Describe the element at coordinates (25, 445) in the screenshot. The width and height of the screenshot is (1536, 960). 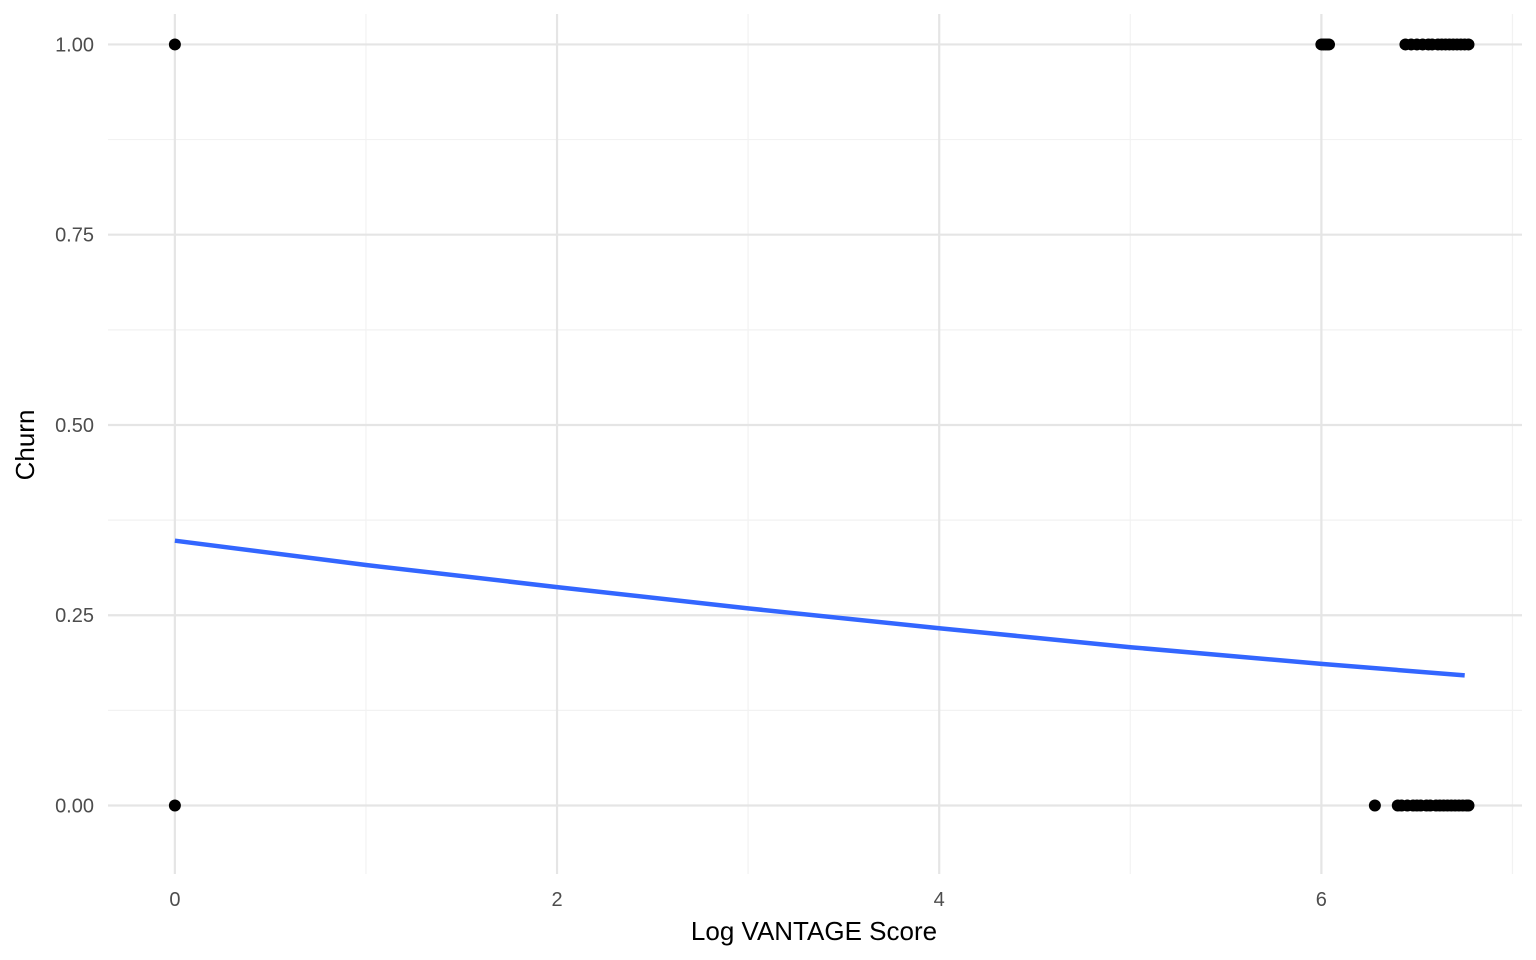
I see `y-axis-title: Churn` at that location.